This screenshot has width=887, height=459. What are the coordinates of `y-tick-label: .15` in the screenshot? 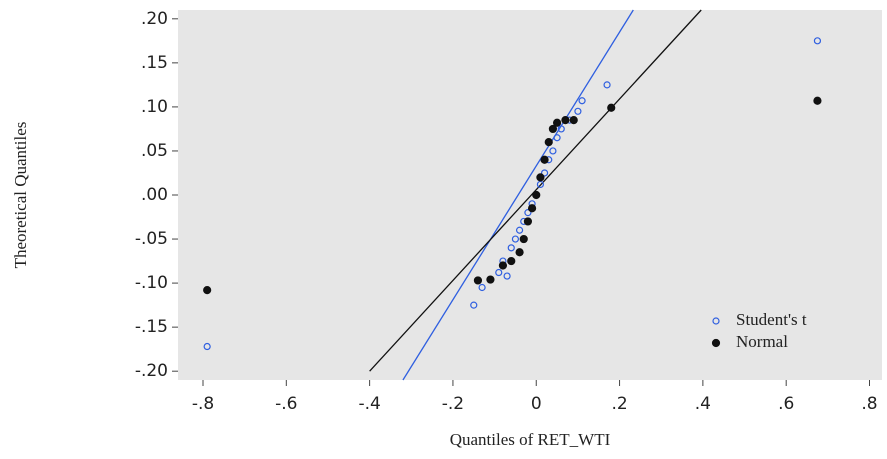 It's located at (154, 63).